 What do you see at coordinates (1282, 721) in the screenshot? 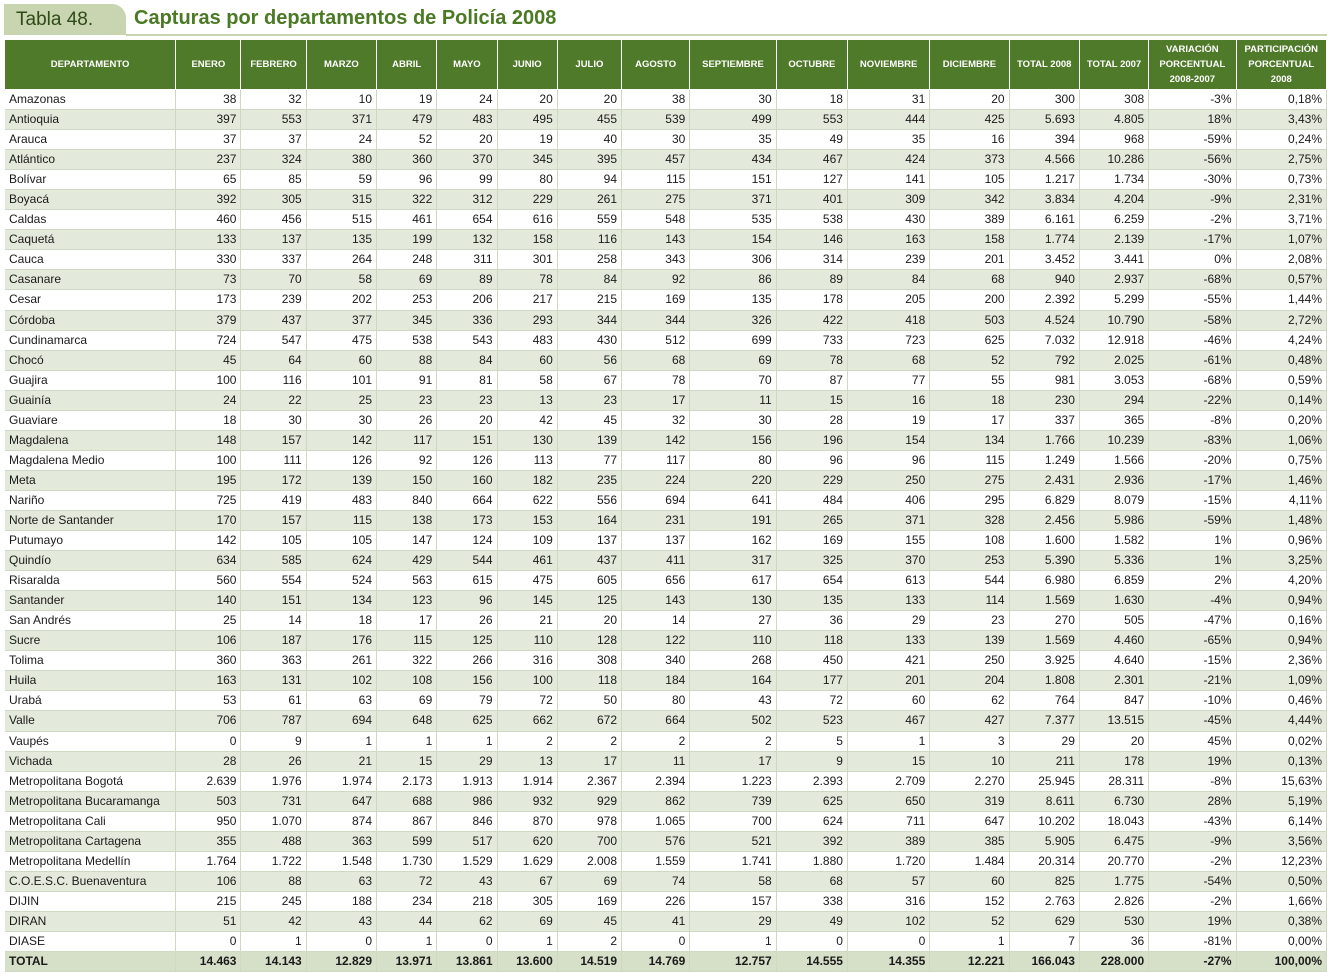
I see `value-cell: 4,44%` at bounding box center [1282, 721].